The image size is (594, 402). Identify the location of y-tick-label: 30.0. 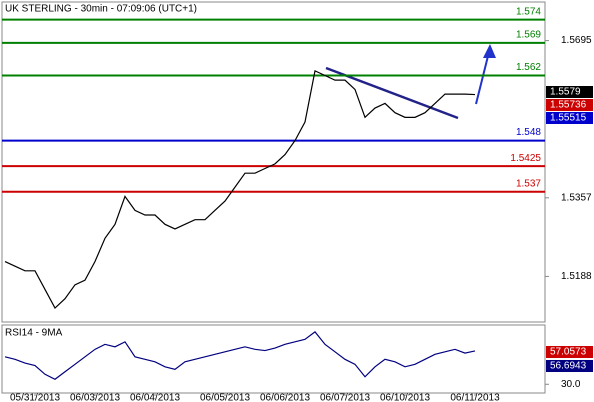
(571, 384).